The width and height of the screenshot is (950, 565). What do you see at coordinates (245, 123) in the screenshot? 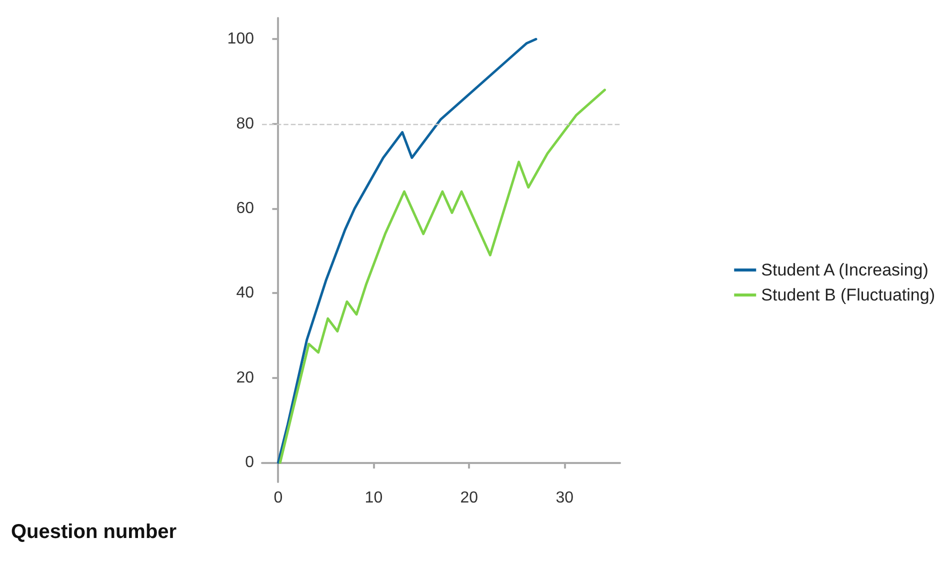
I see `y-tick-label: 80` at bounding box center [245, 123].